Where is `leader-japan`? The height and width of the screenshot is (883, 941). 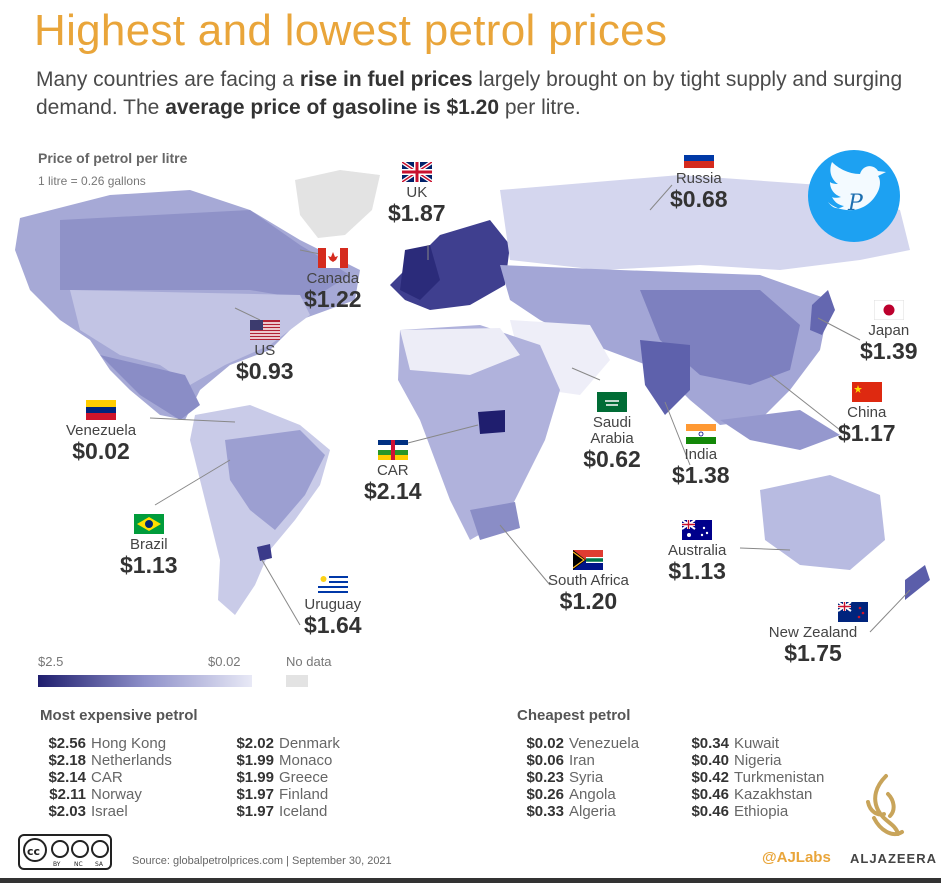 leader-japan is located at coordinates (839, 329).